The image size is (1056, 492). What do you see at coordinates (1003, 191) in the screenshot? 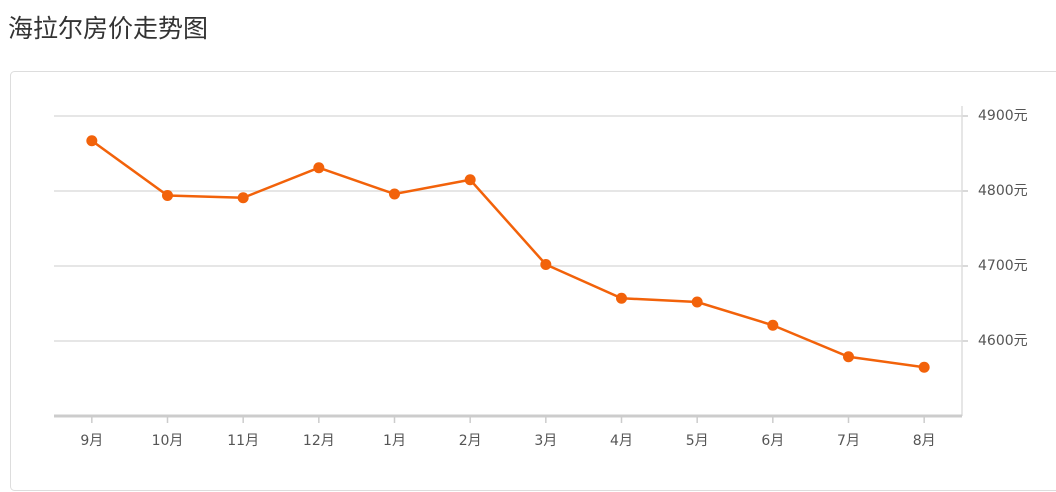
I see `y-tick-label: 4800元` at bounding box center [1003, 191].